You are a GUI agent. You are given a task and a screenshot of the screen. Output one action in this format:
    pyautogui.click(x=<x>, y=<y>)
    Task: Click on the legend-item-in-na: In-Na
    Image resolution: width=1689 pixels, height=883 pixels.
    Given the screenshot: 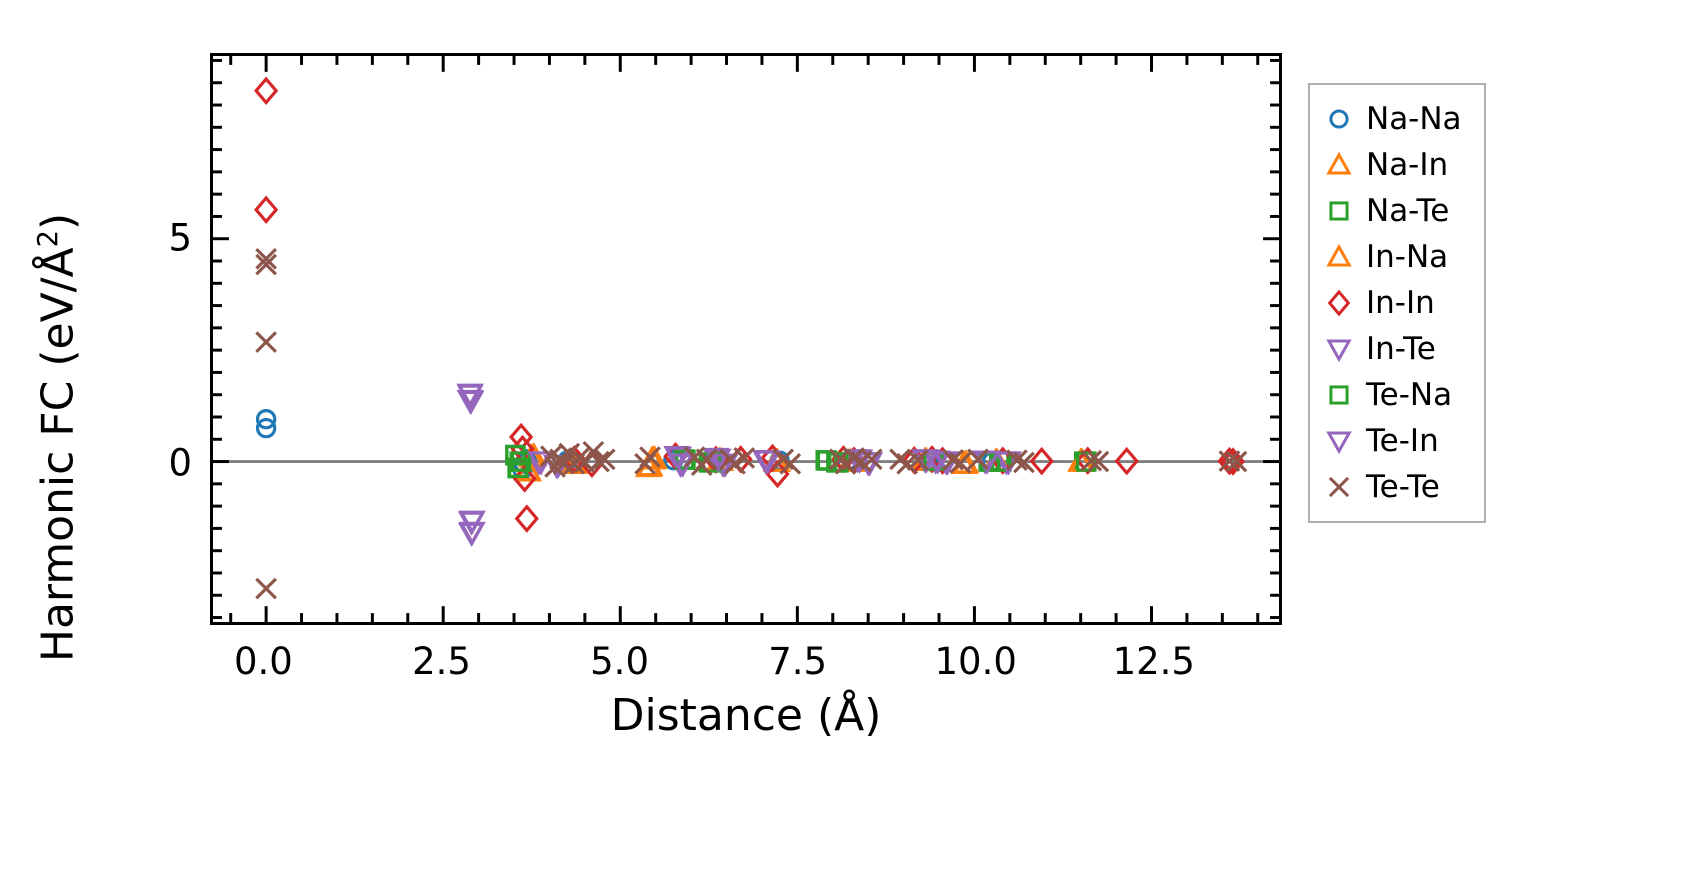 What is the action you would take?
    pyautogui.click(x=1396, y=257)
    